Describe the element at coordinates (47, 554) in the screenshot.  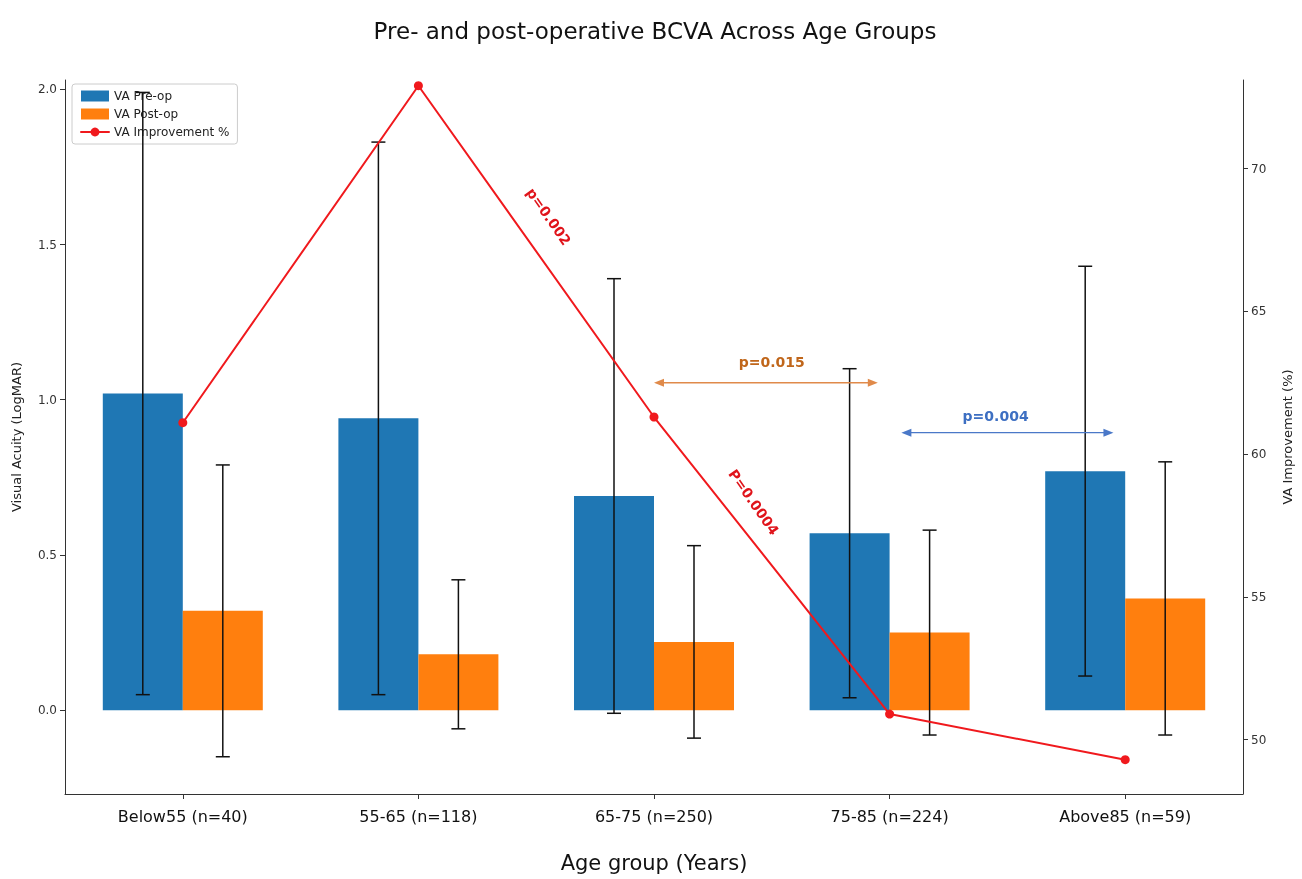
I see `y-tick-label: 0.5` at that location.